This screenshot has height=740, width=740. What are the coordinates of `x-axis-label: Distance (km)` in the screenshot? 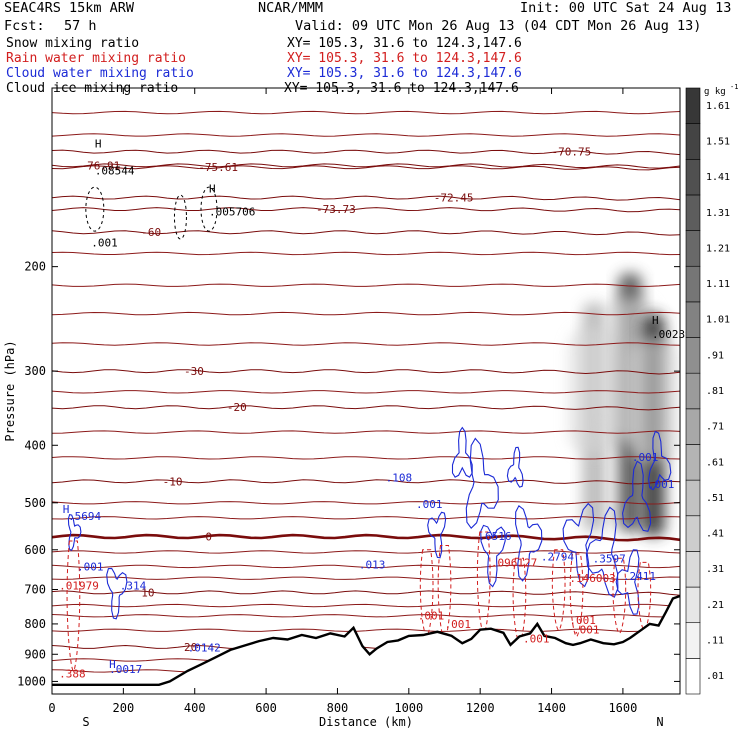 It's located at (366, 722).